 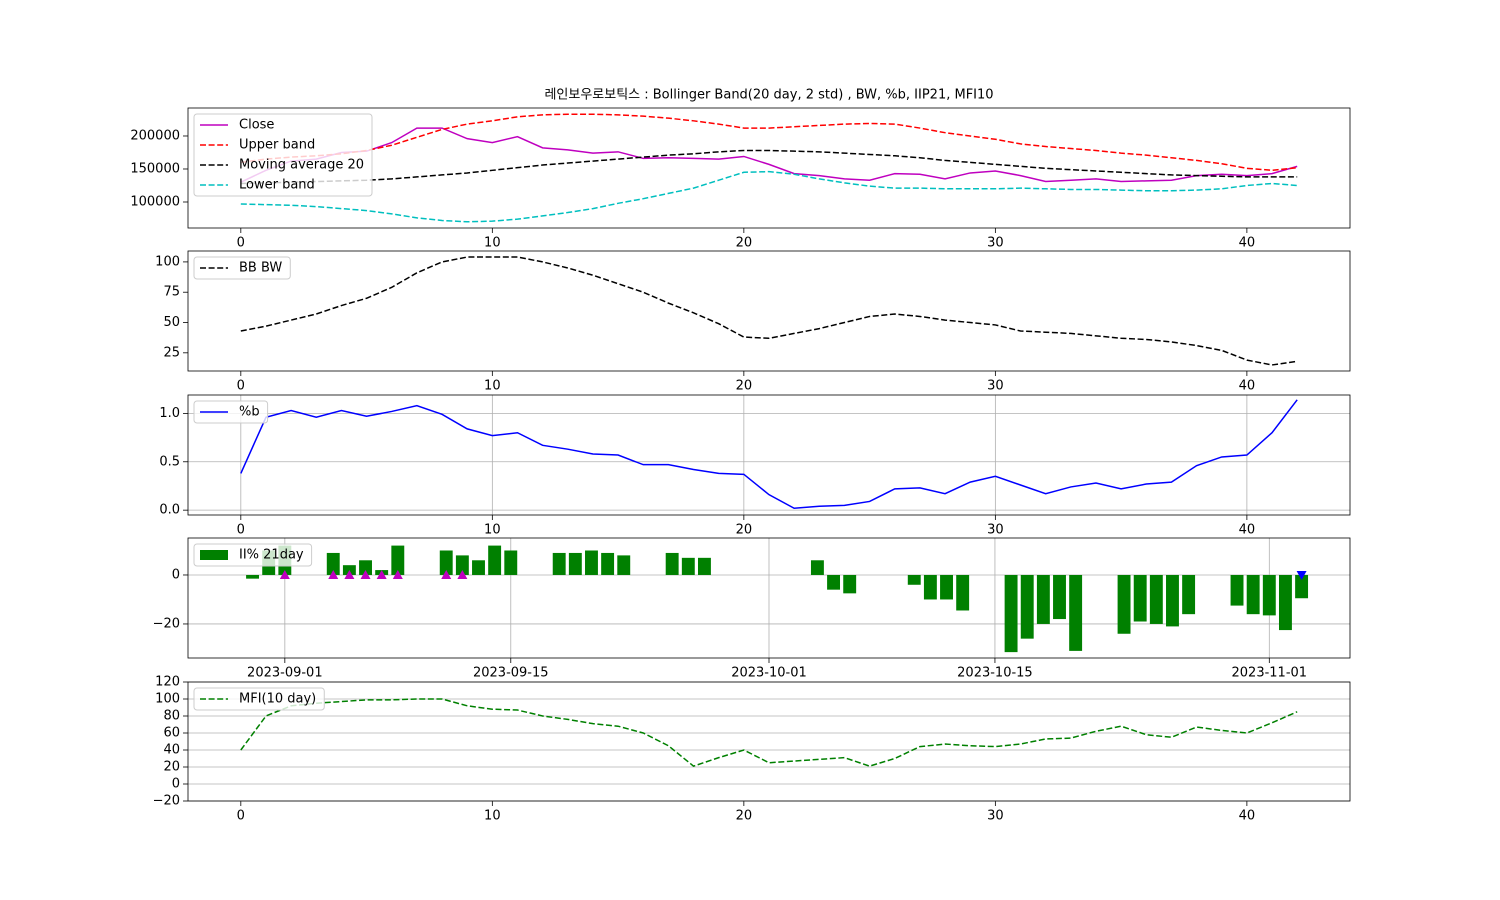 What do you see at coordinates (169, 461) in the screenshot?
I see `y-tick-label: 0.5` at bounding box center [169, 461].